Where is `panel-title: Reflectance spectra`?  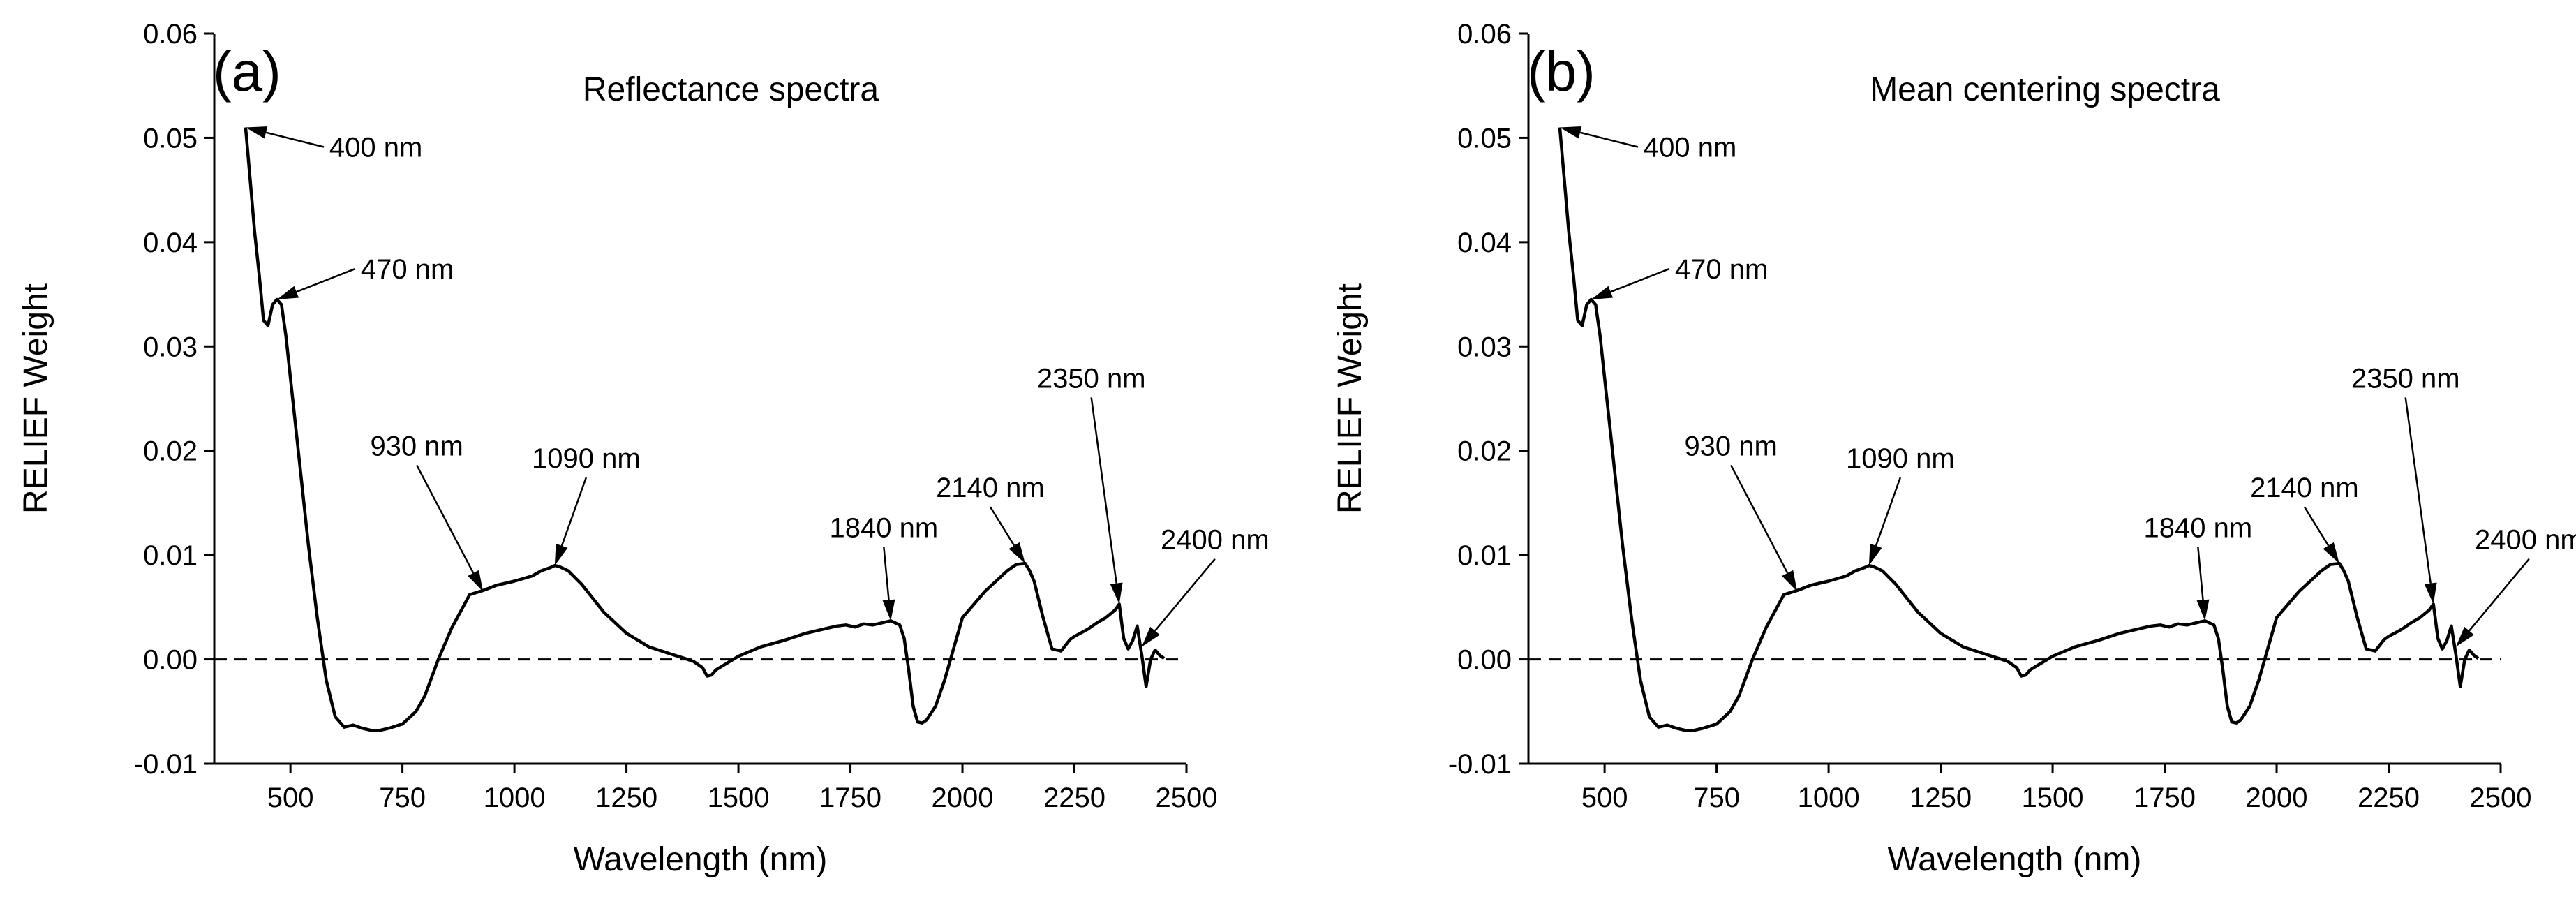 panel-title: Reflectance spectra is located at coordinates (731, 89).